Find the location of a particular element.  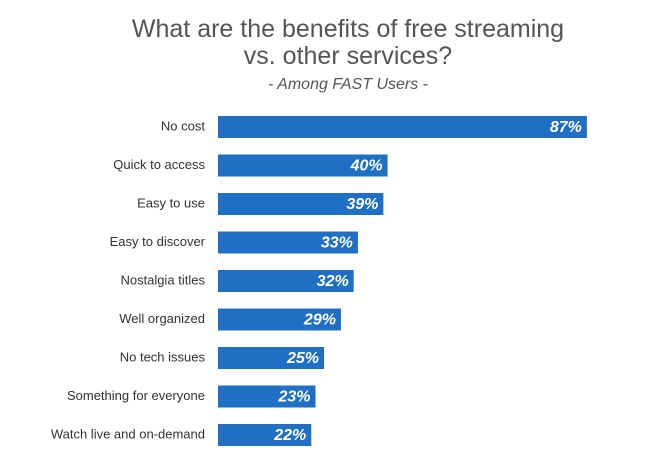

value-label: 25% is located at coordinates (302, 358).